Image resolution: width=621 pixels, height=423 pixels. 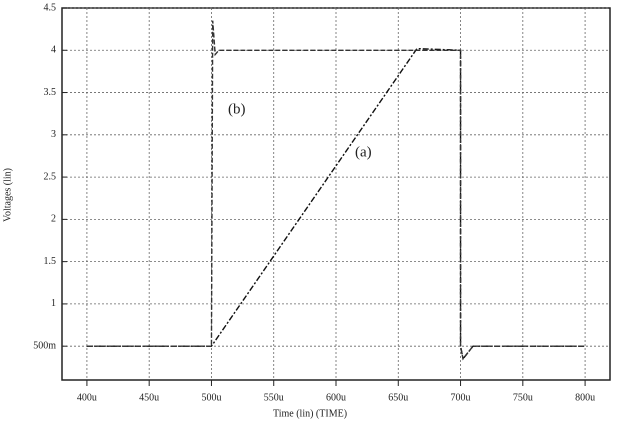 I want to click on x-tick-label: 500u, so click(x=211, y=397).